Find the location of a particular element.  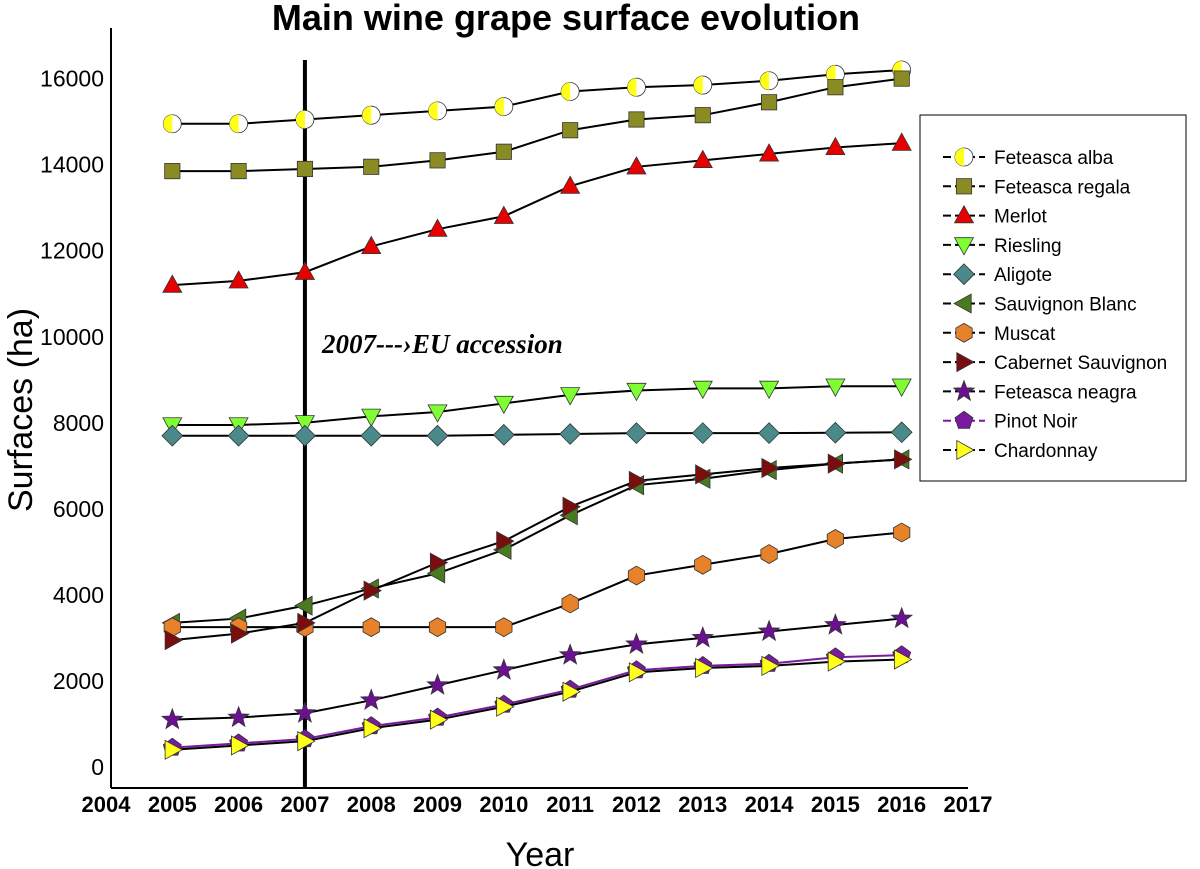

legend-label: Feteasca neagra is located at coordinates (1065, 392).